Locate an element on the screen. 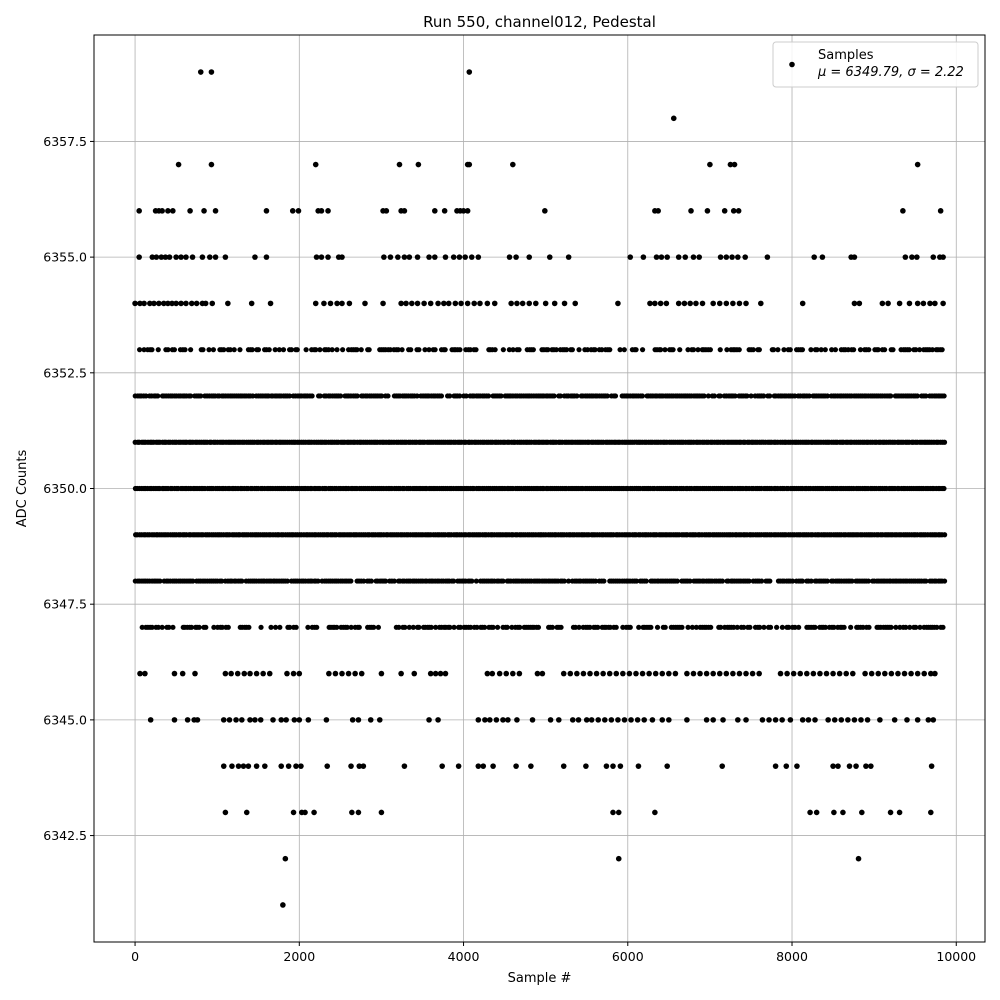 The image size is (1000, 1000). legend-marker is located at coordinates (792, 64).